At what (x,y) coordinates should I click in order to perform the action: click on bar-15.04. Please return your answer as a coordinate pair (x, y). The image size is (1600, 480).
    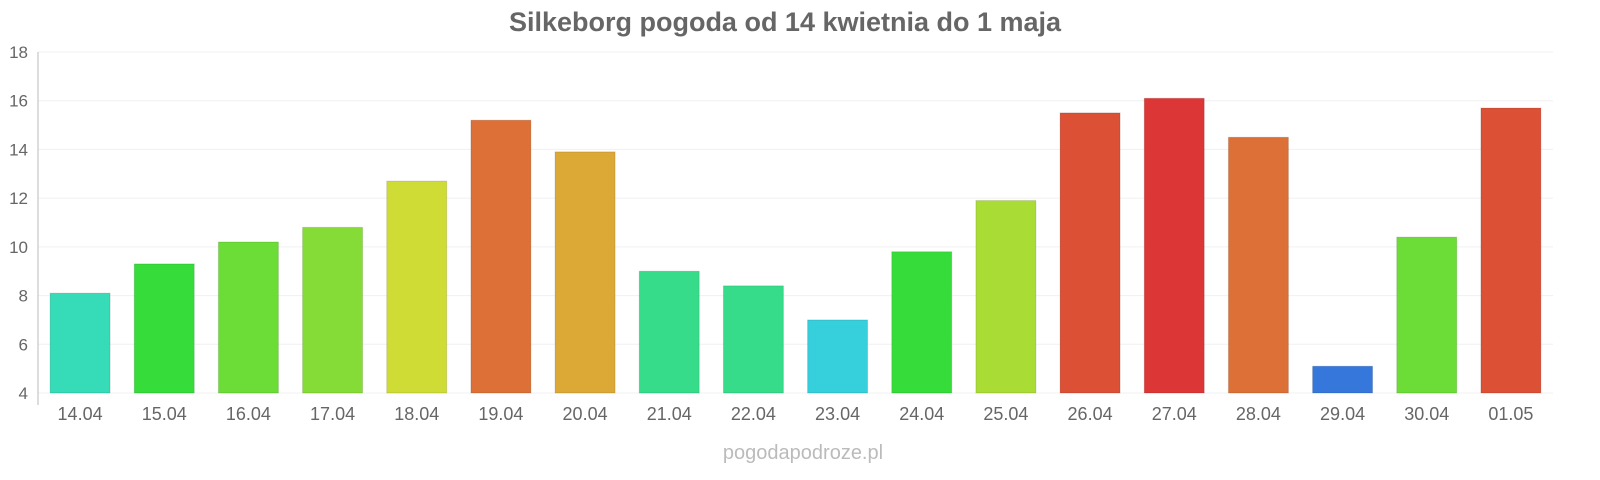
    Looking at the image, I should click on (164, 328).